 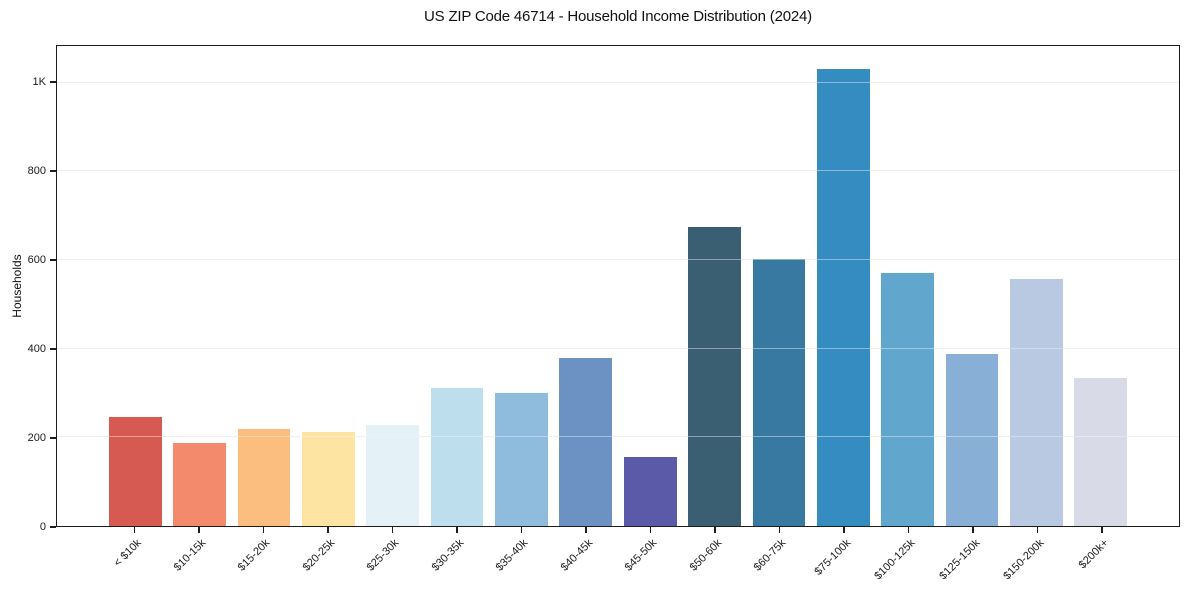 What do you see at coordinates (127, 553) in the screenshot?
I see `x-tick-label: < $10k` at bounding box center [127, 553].